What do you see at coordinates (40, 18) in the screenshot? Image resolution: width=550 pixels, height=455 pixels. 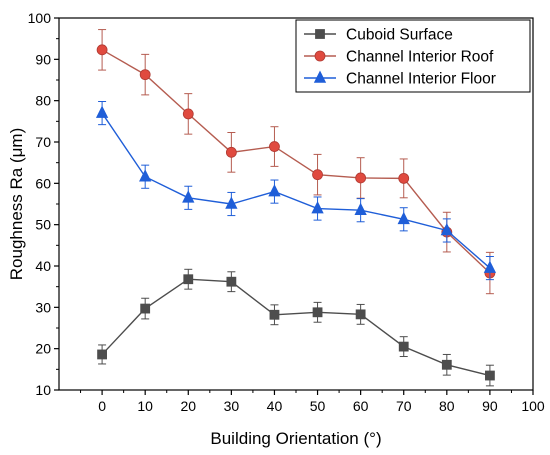 I see `y-tick-label: 100` at bounding box center [40, 18].